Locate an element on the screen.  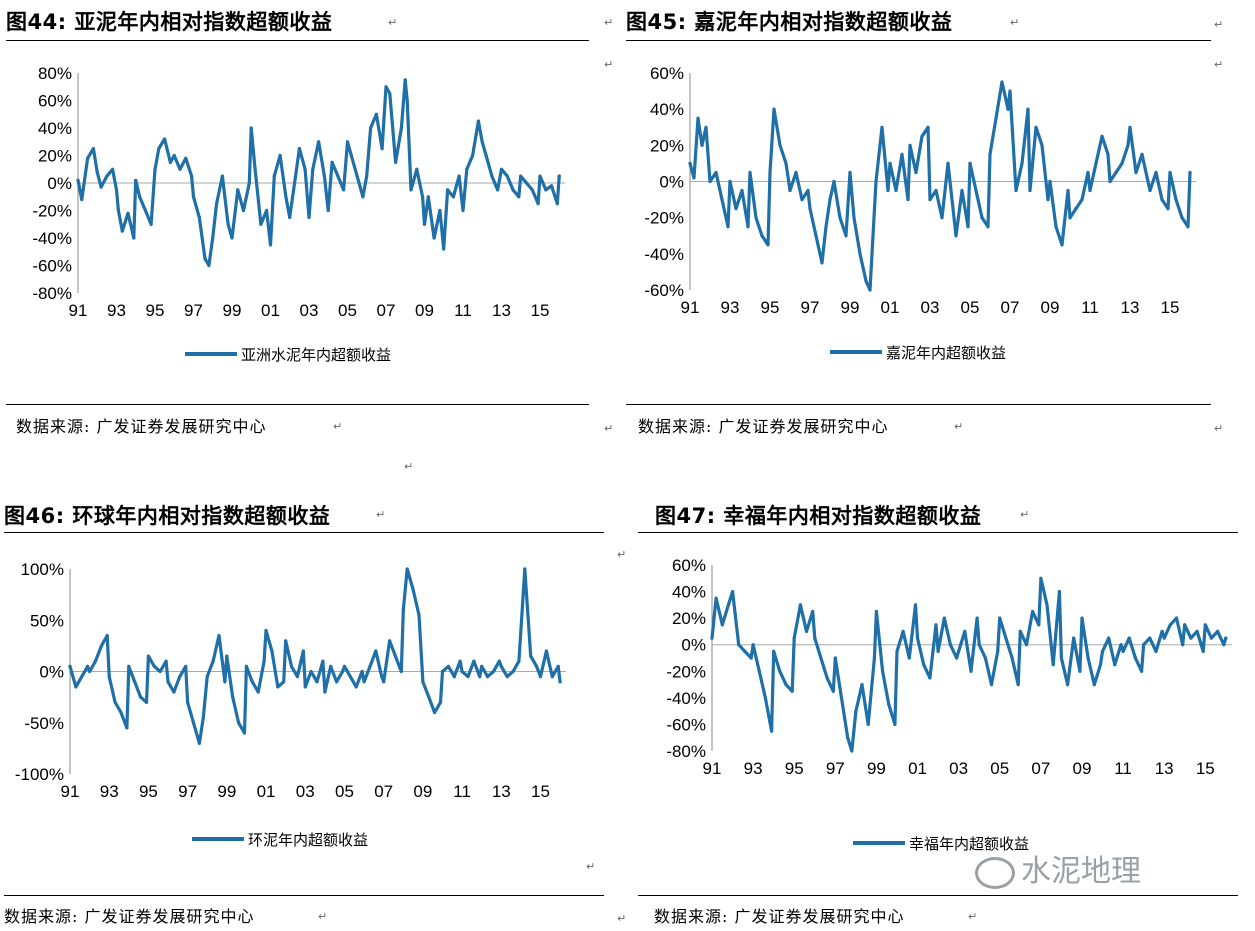
y-tick-label: -80% is located at coordinates (686, 751).